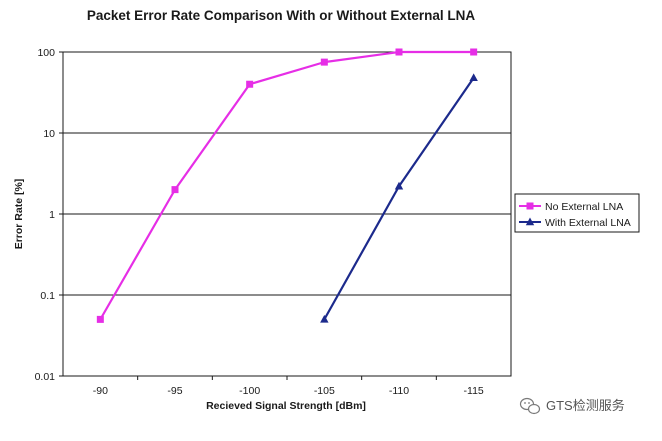 This screenshot has height=441, width=662. Describe the element at coordinates (324, 391) in the screenshot. I see `x-tick-label: -105` at that location.